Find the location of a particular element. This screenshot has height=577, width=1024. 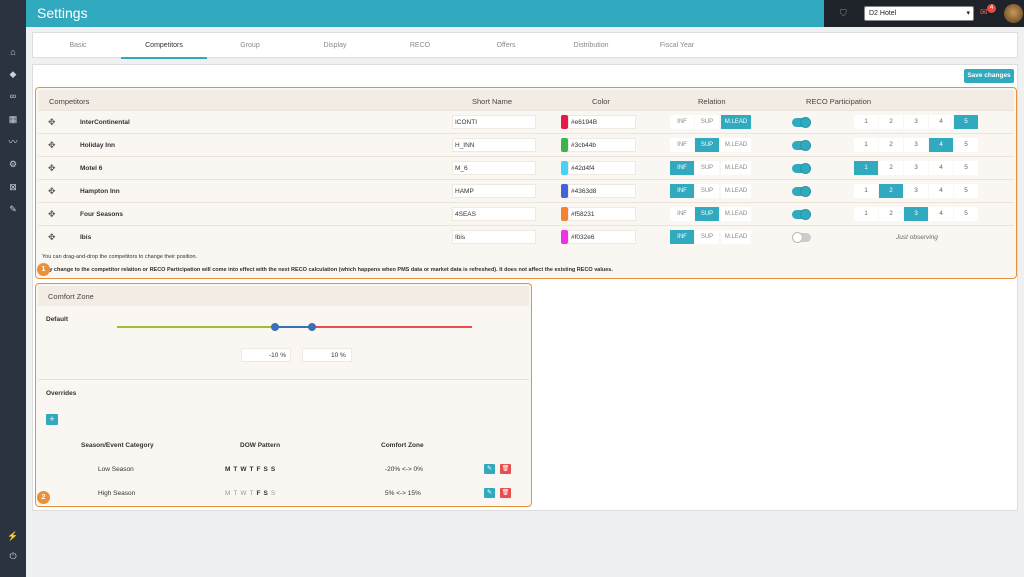

comfort-high-input: 10 % is located at coordinates (327, 355).